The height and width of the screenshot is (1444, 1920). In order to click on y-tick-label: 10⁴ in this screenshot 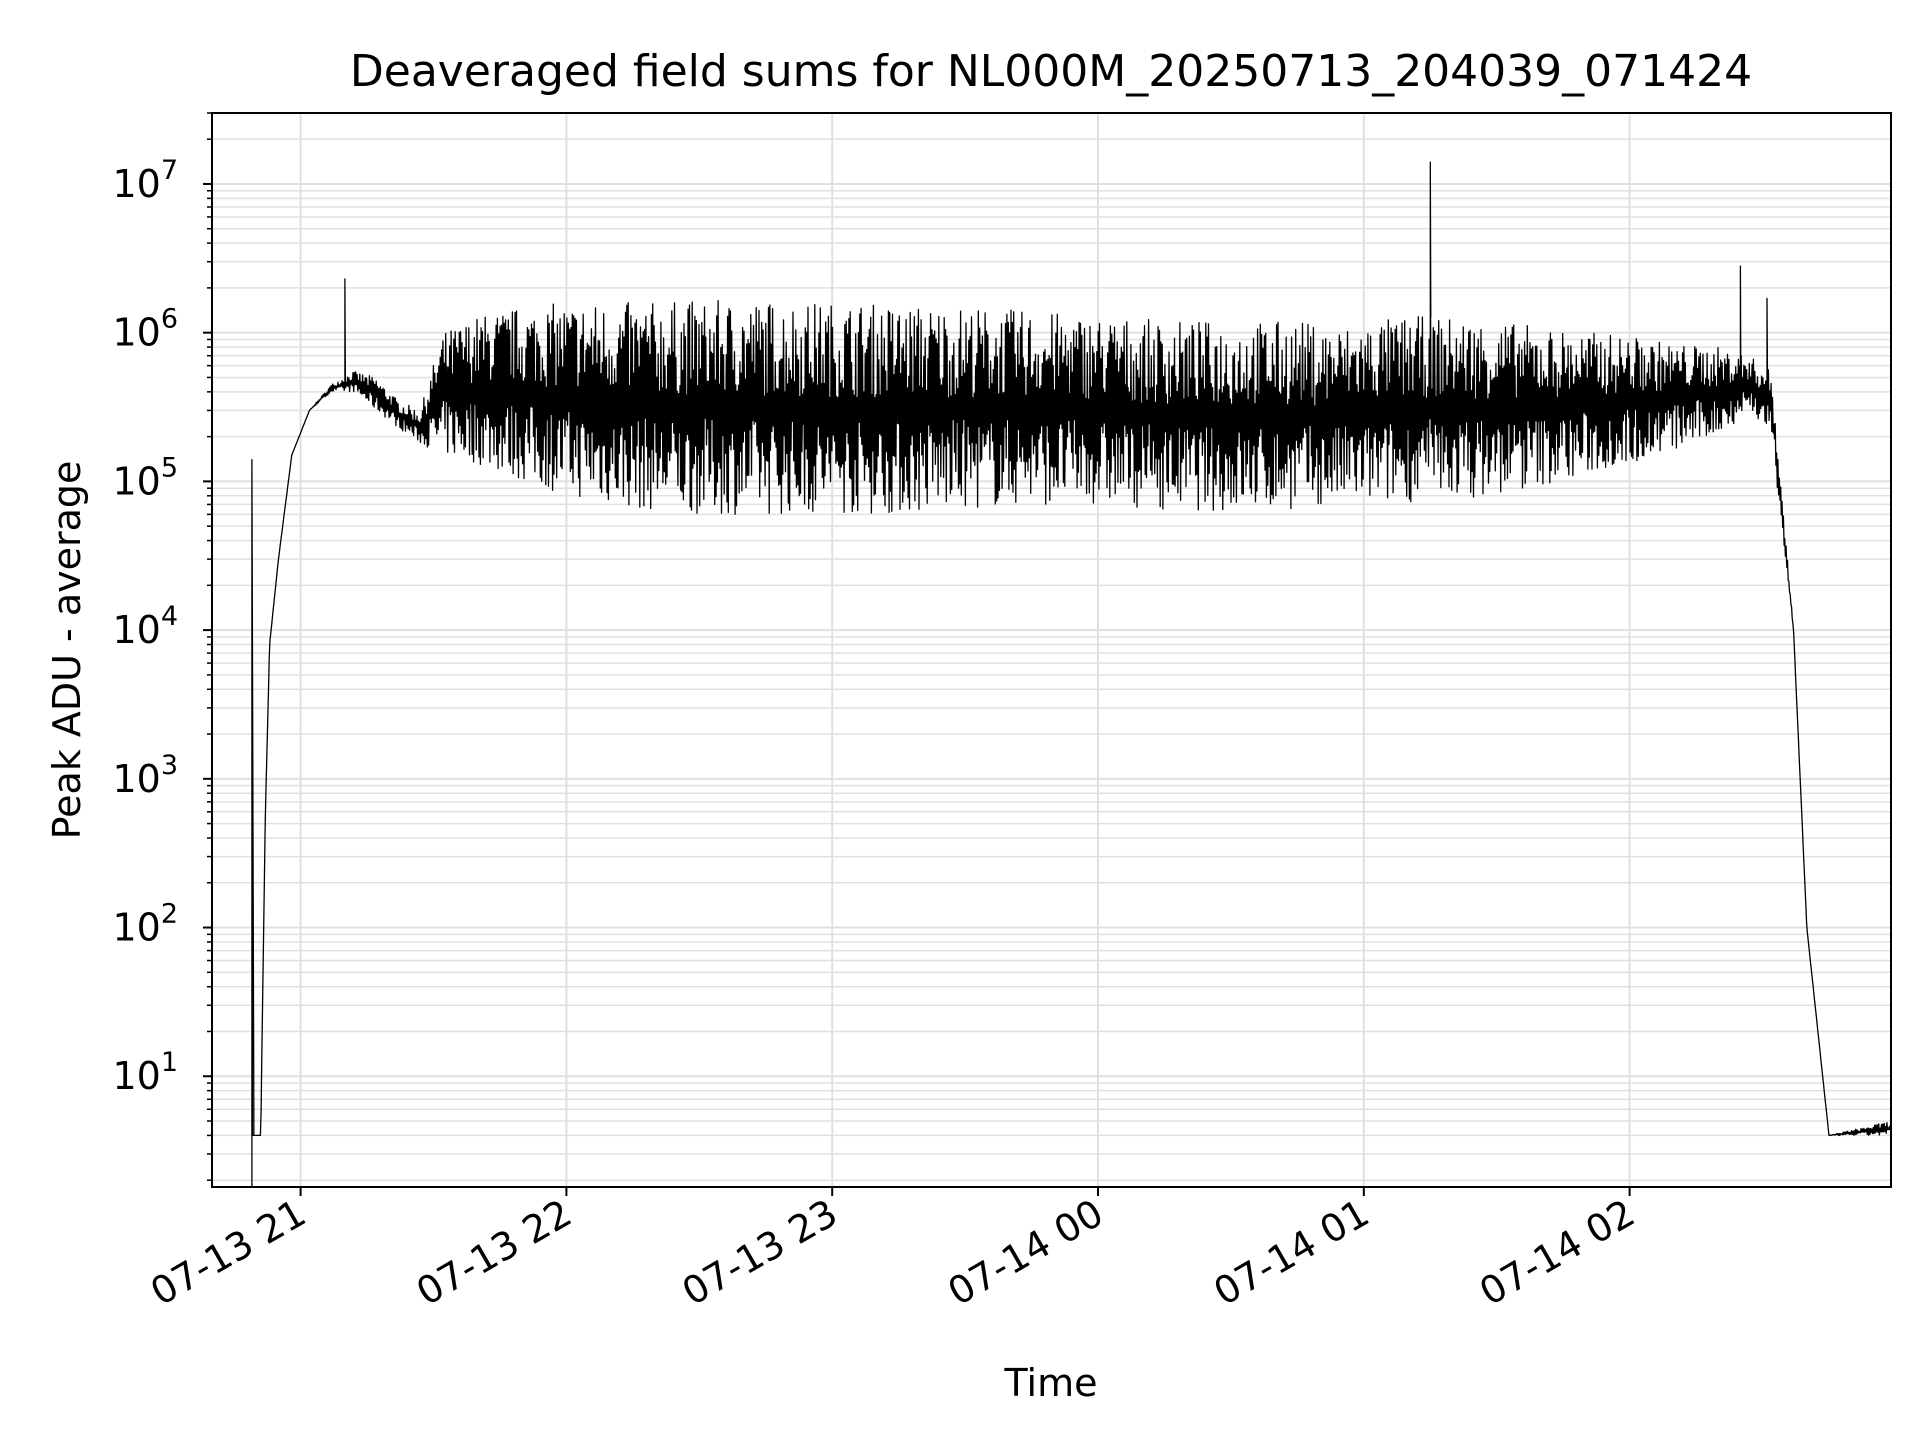, I will do `click(145, 626)`.